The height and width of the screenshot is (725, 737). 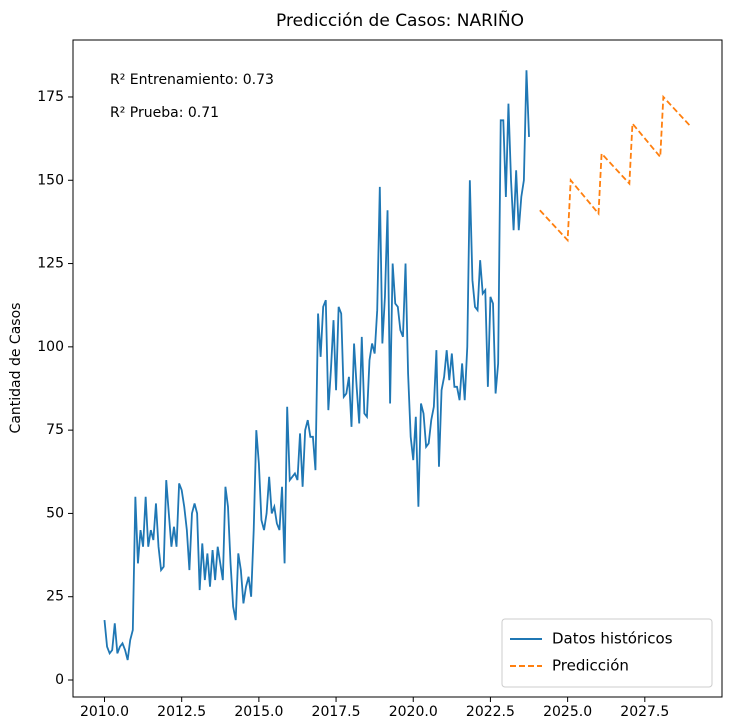 I want to click on chart-title: Predicción de Casos: NARIÑO, so click(x=400, y=20).